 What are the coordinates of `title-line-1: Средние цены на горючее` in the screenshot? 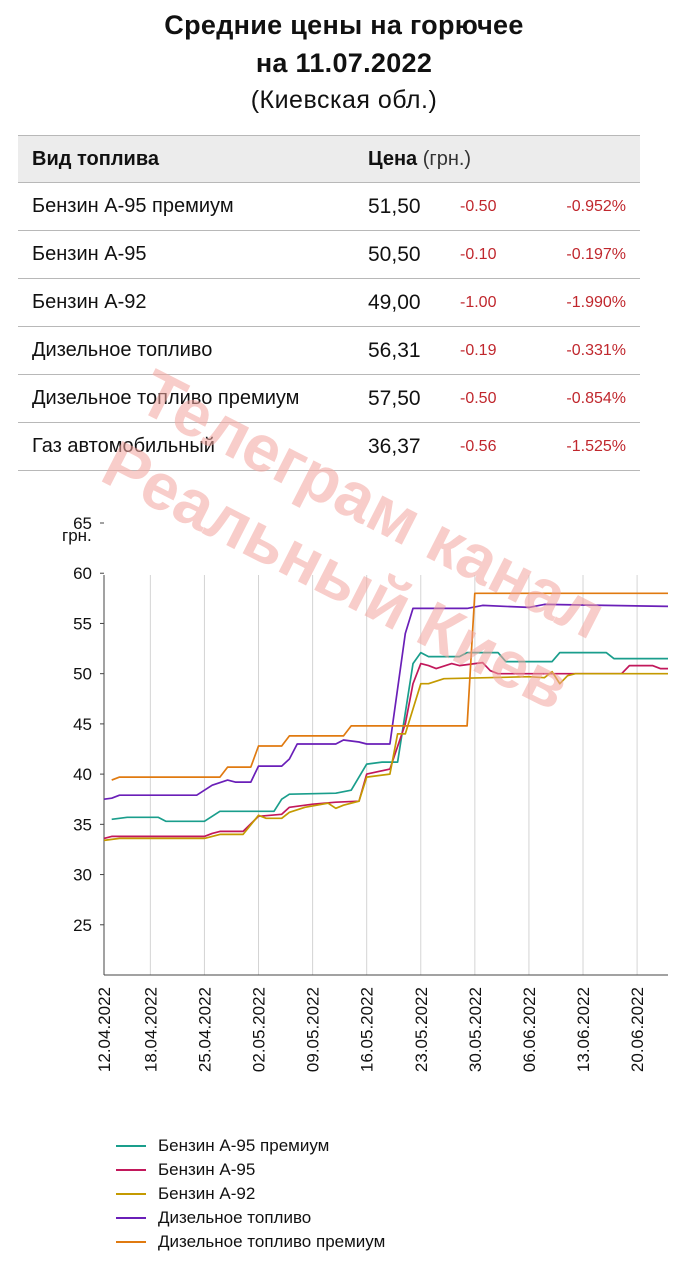 It's located at (344, 25).